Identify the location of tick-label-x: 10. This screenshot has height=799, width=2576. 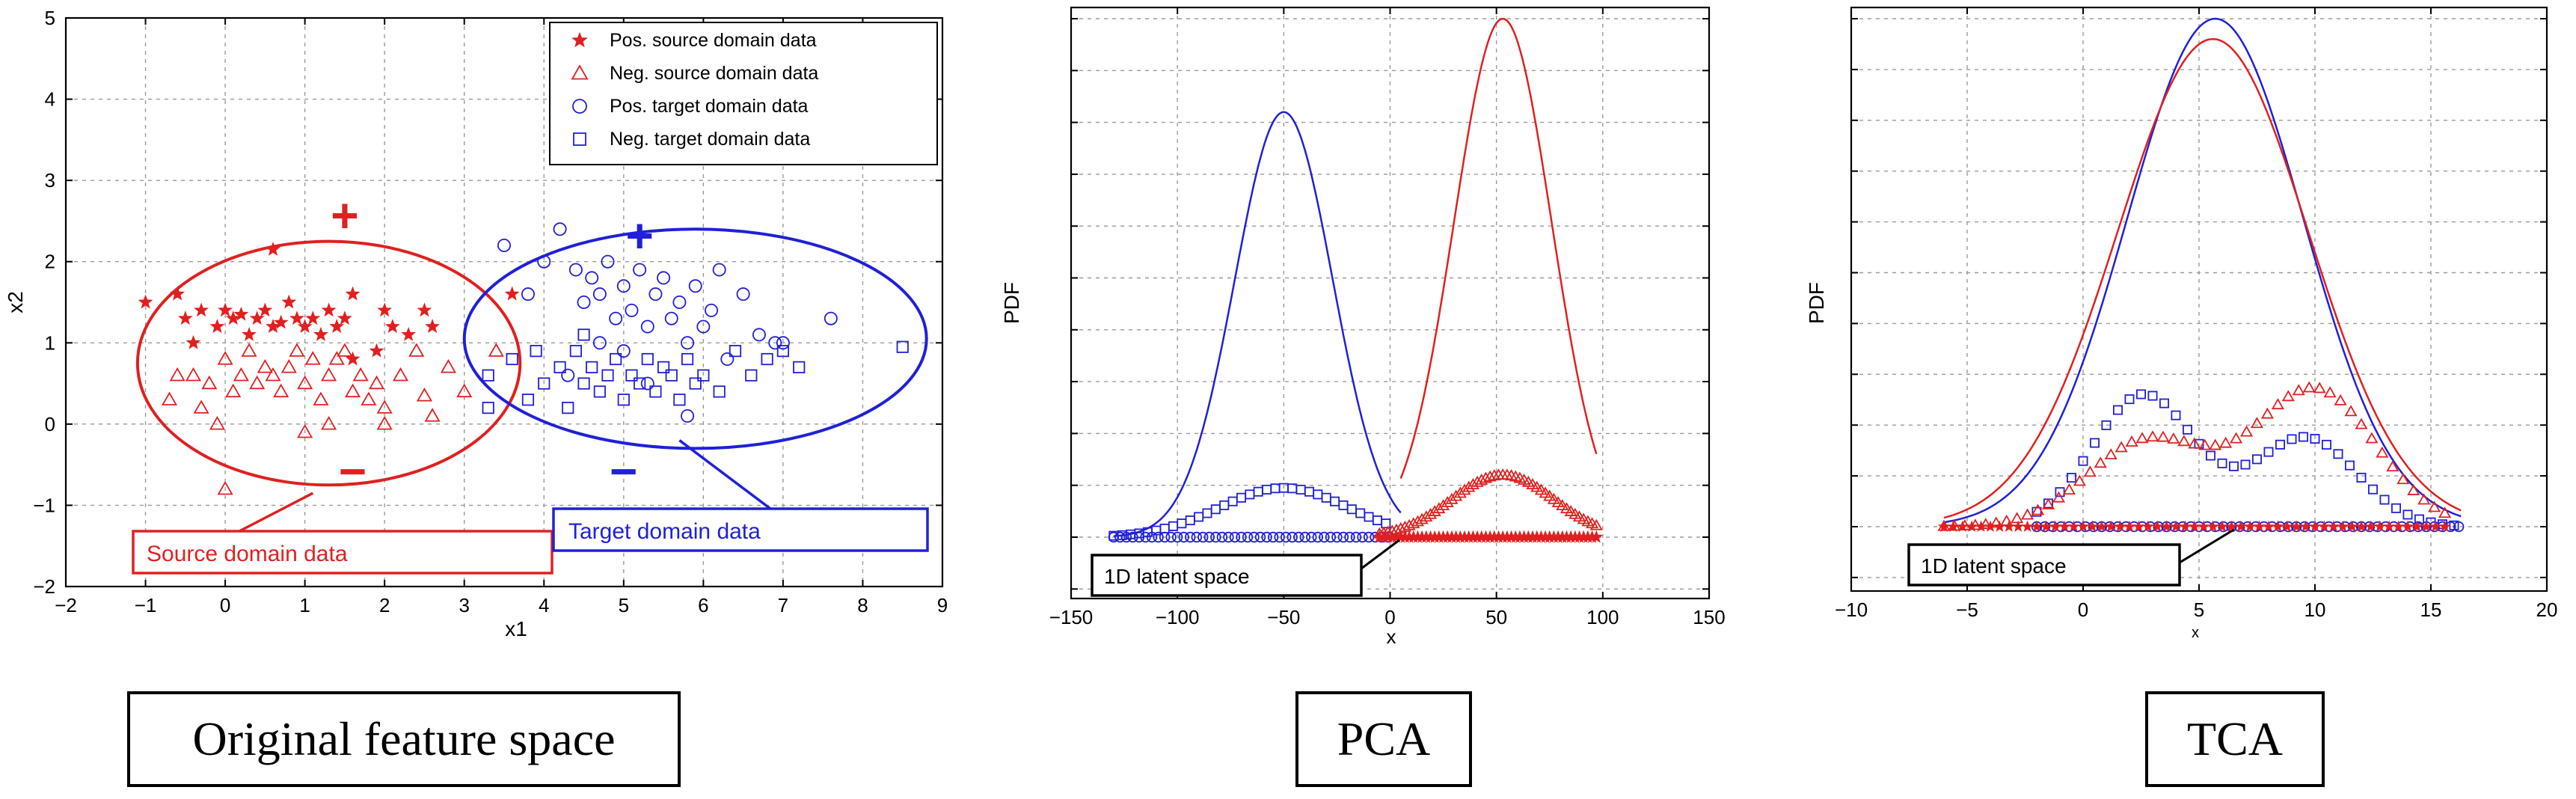
(2315, 610).